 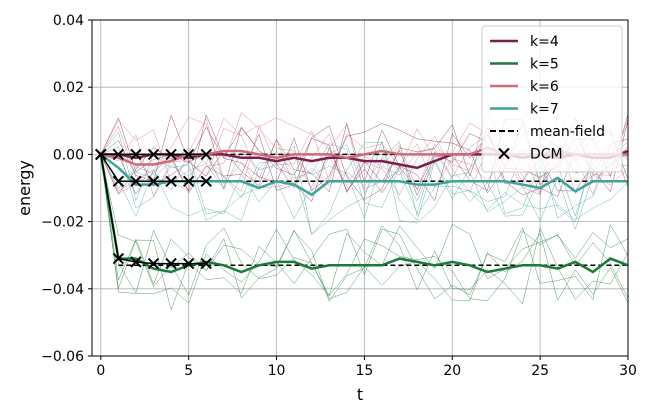 What do you see at coordinates (364, 371) in the screenshot?
I see `x-tick-label: 15` at bounding box center [364, 371].